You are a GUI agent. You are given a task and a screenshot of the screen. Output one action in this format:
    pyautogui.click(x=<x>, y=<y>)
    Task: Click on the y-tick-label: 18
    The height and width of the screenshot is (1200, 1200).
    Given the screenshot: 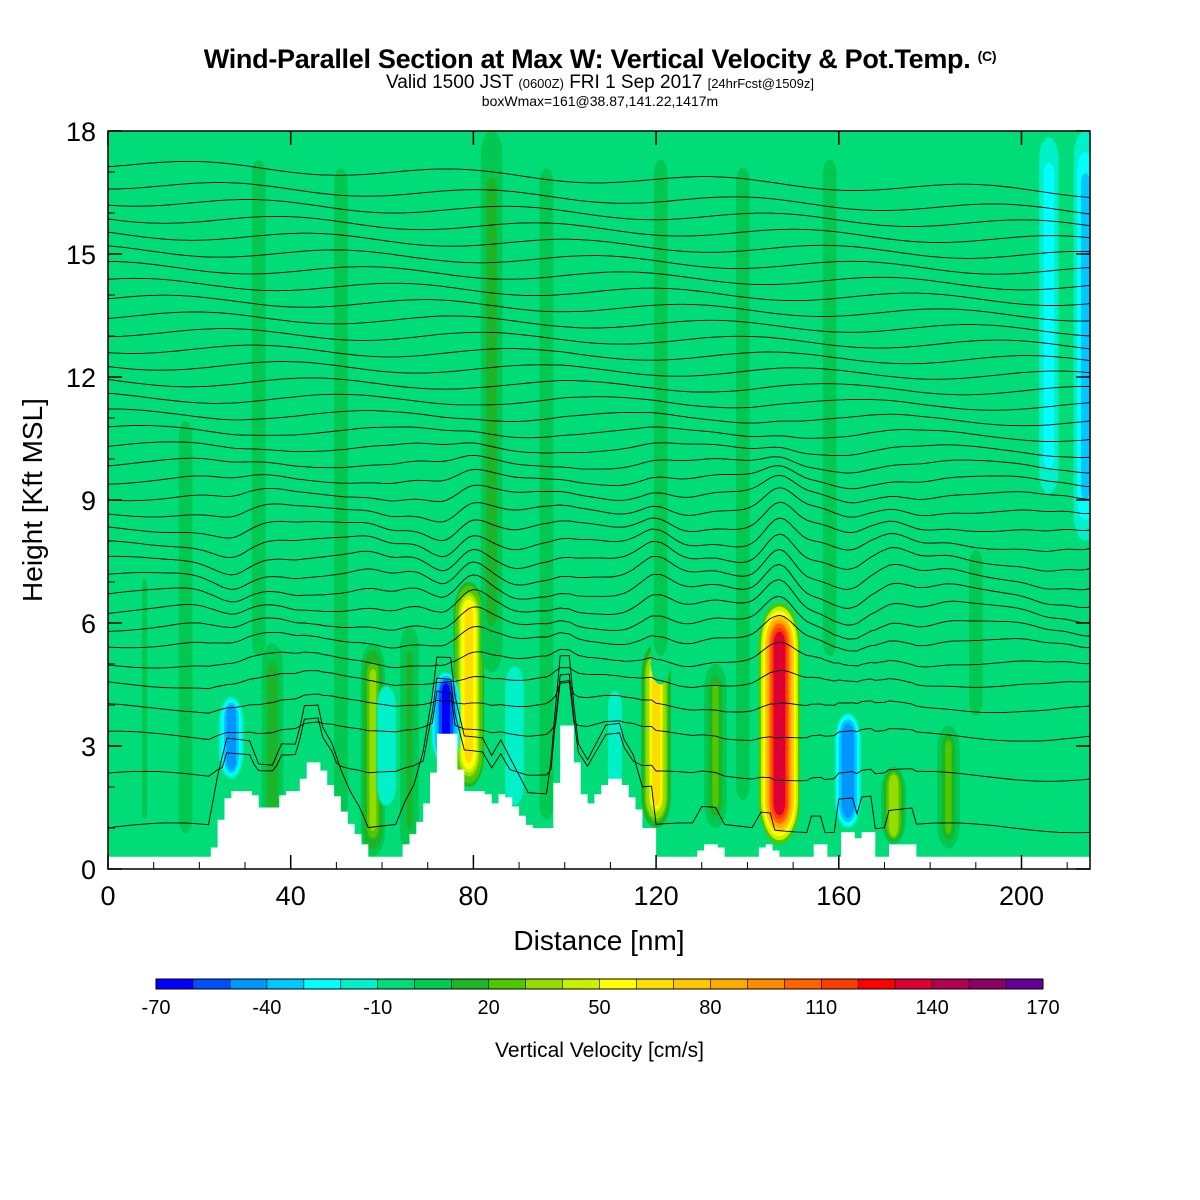 What is the action you would take?
    pyautogui.click(x=81, y=132)
    